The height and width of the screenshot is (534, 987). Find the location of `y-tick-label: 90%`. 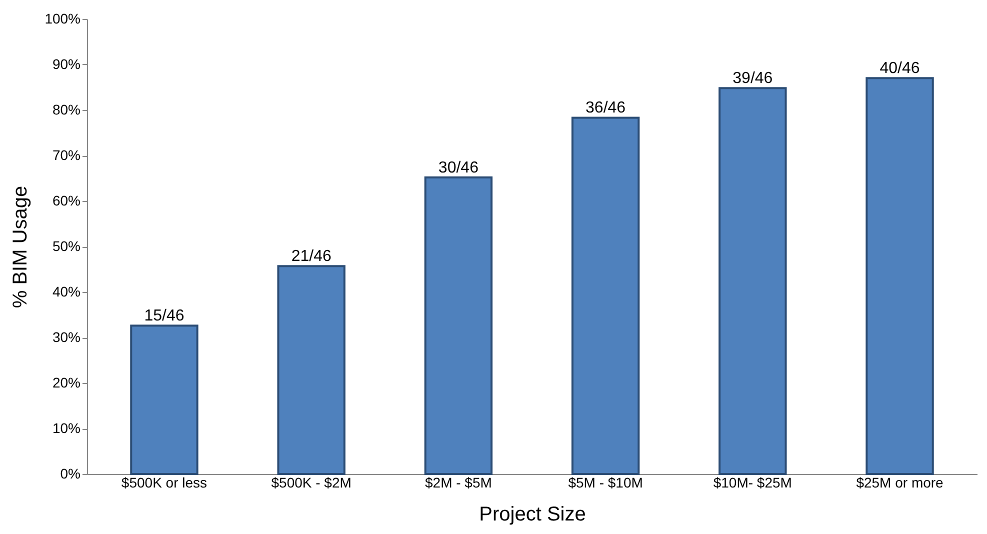

y-tick-label: 90% is located at coordinates (66, 64).